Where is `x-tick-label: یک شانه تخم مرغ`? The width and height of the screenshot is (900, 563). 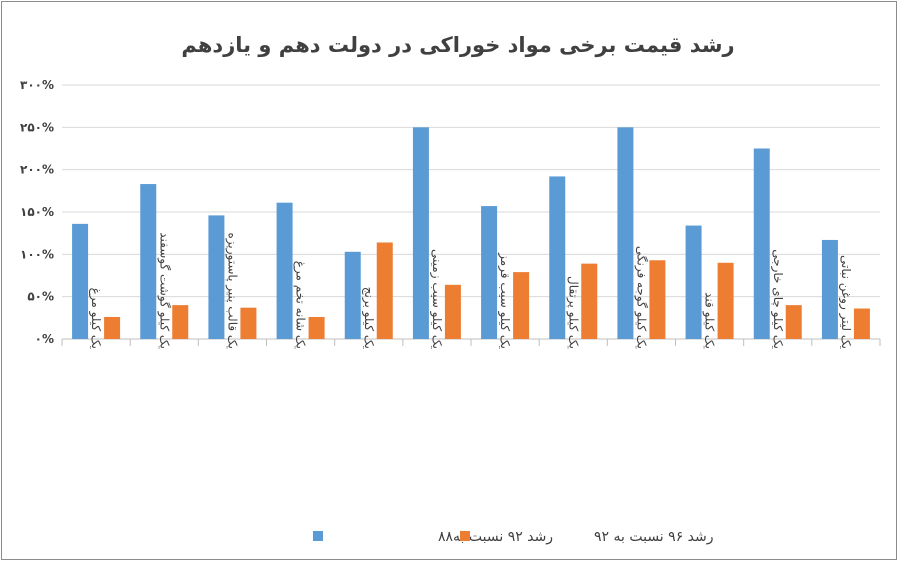 x-tick-label: یک شانه تخم مرغ is located at coordinates (300, 305).